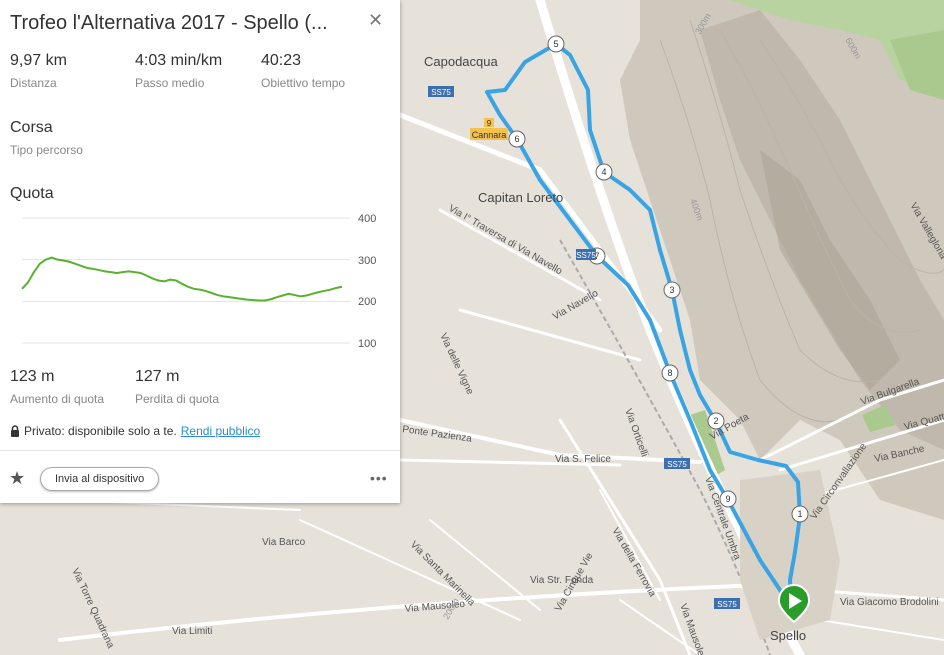 This screenshot has height=655, width=944. I want to click on stat-goal-time: 40:23 Obiettivo tempo, so click(303, 71).